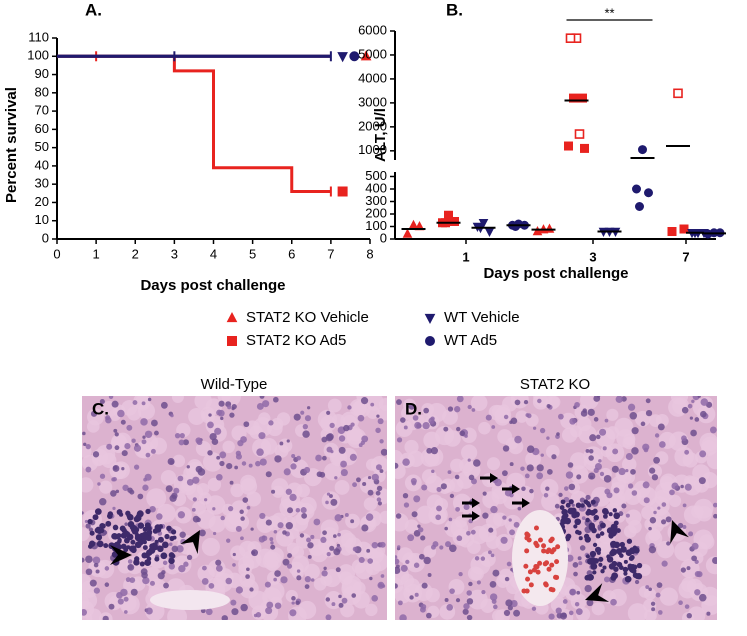 The width and height of the screenshot is (747, 636). Describe the element at coordinates (372, 125) in the screenshot. I see `y-tick-label: 2000` at that location.